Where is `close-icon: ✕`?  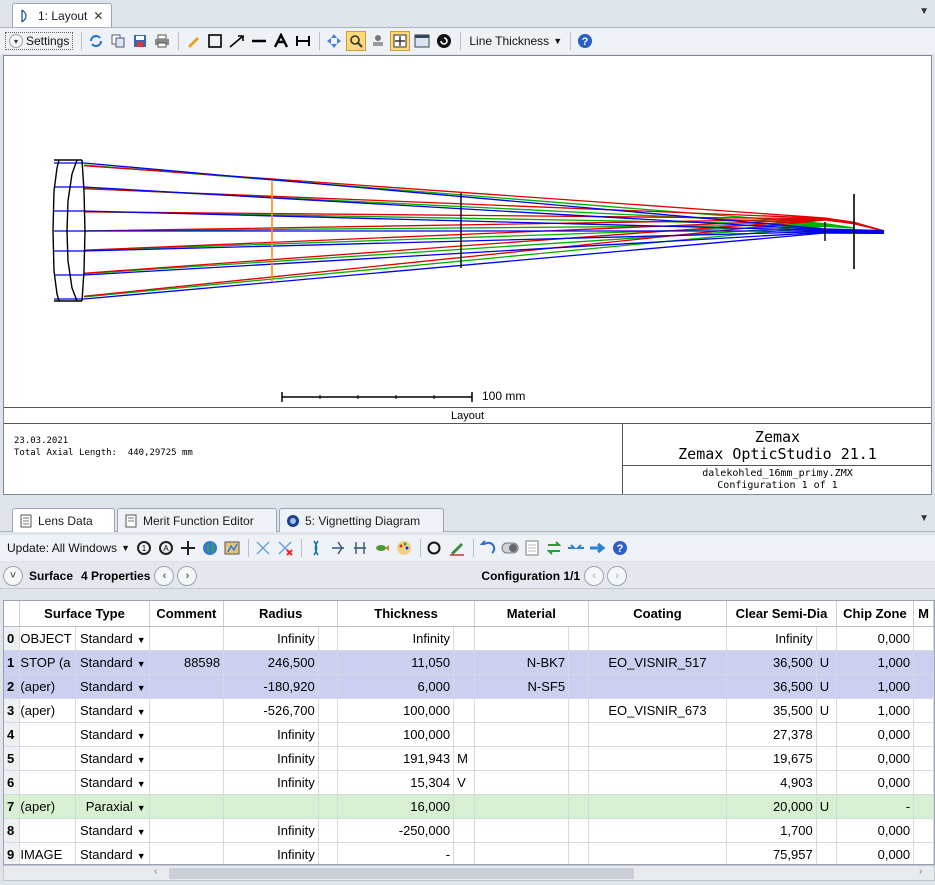
close-icon: ✕ is located at coordinates (98, 15).